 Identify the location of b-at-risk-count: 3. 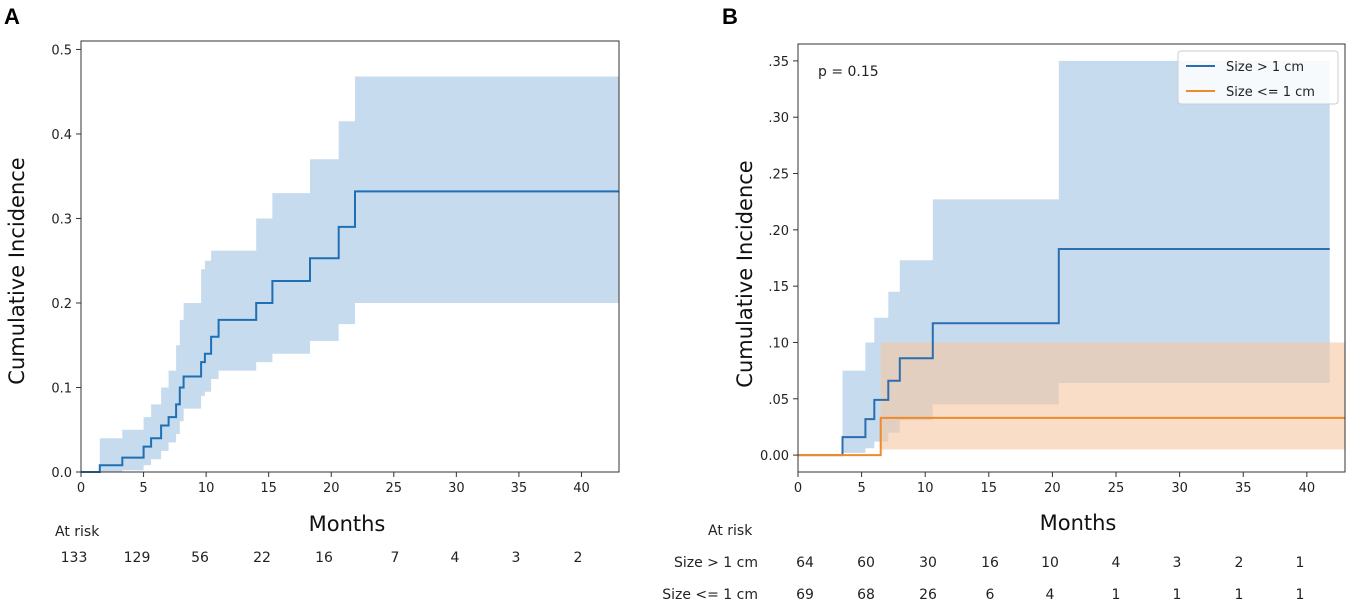
(1177, 563).